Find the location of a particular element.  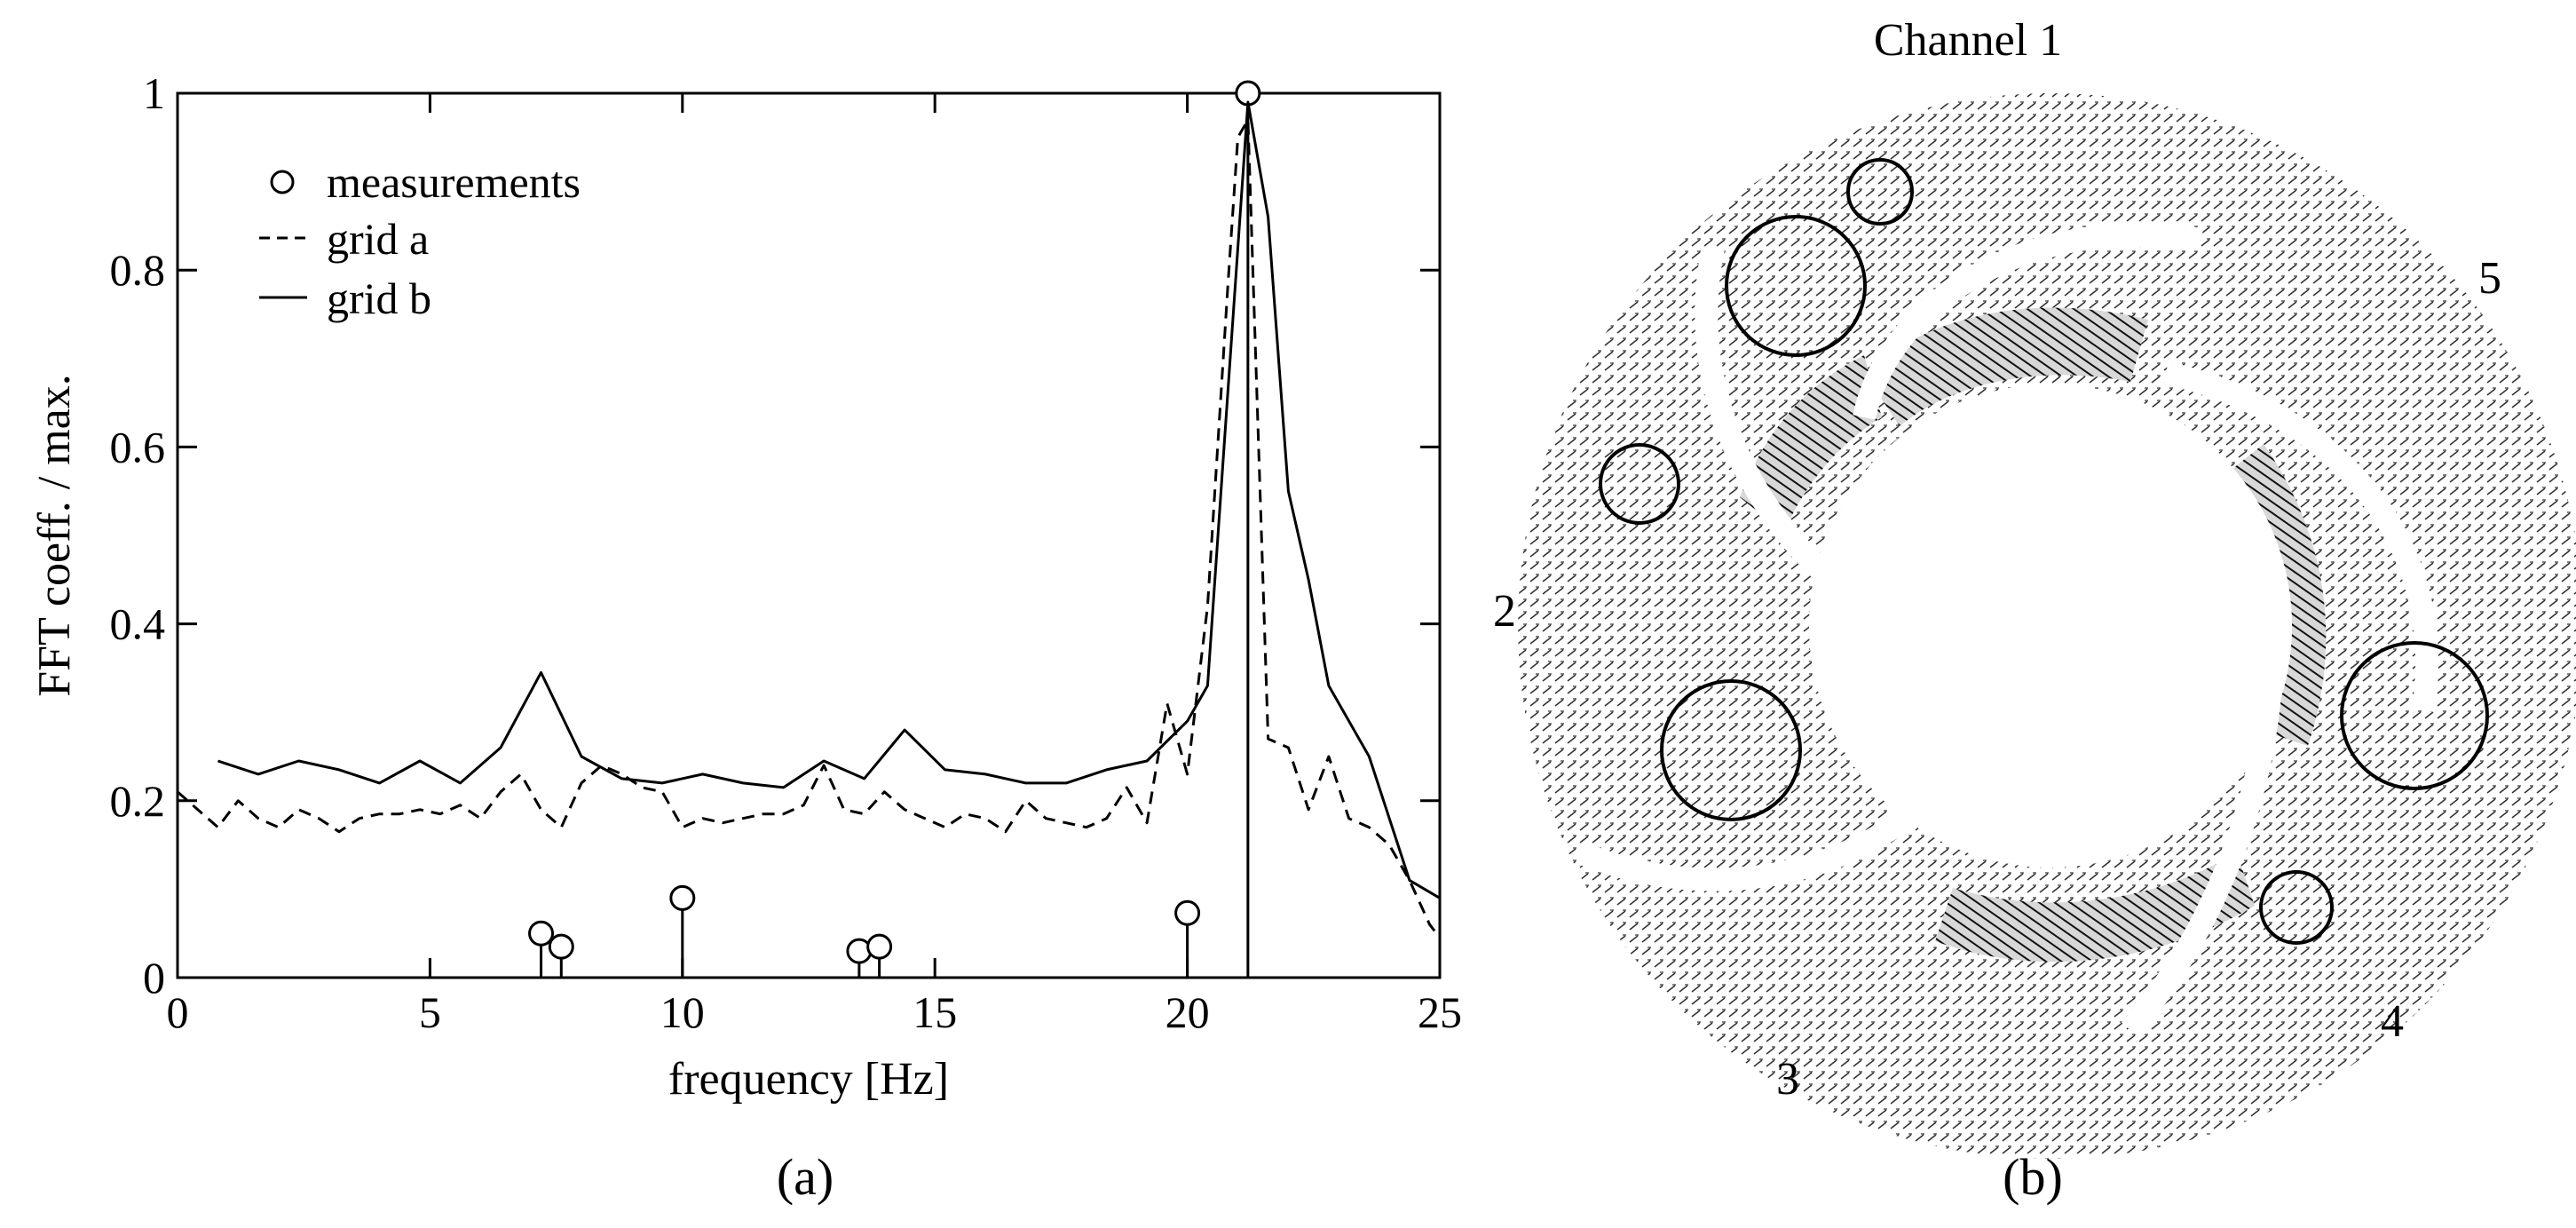

y-tick-label: 1 is located at coordinates (154, 93).